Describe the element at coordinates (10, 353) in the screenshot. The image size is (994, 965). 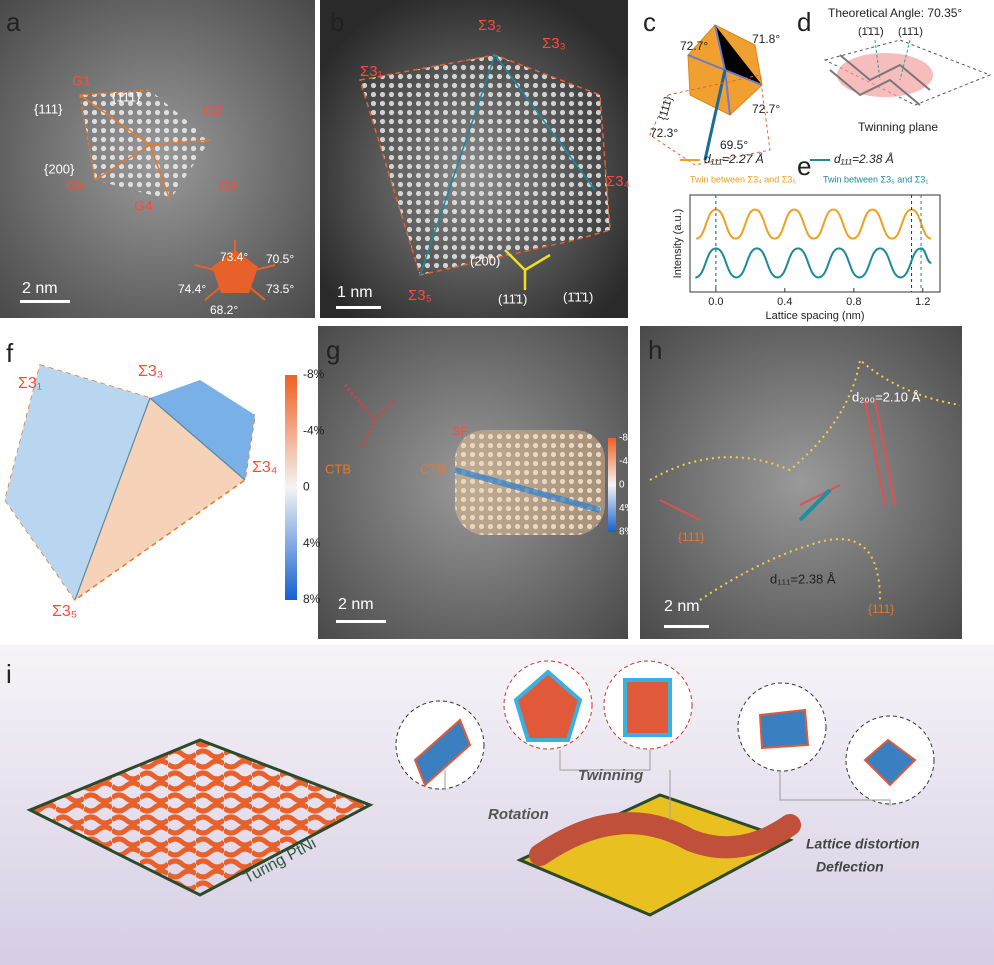
I see `panel-label: f` at that location.